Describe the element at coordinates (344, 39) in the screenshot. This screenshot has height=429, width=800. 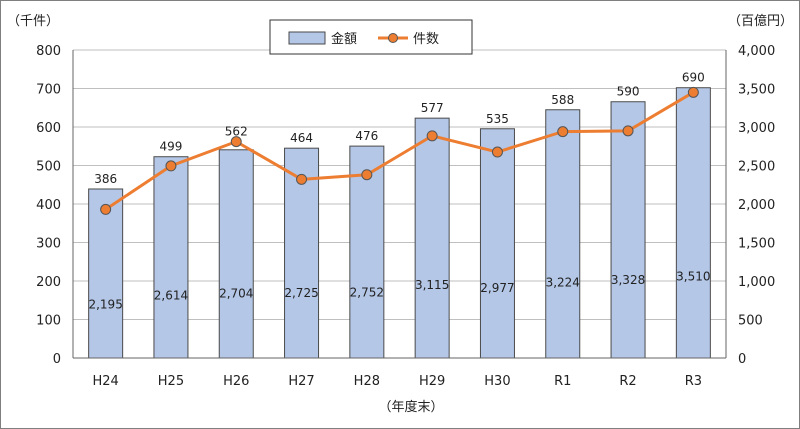
I see `legend-bar-label: 金額` at that location.